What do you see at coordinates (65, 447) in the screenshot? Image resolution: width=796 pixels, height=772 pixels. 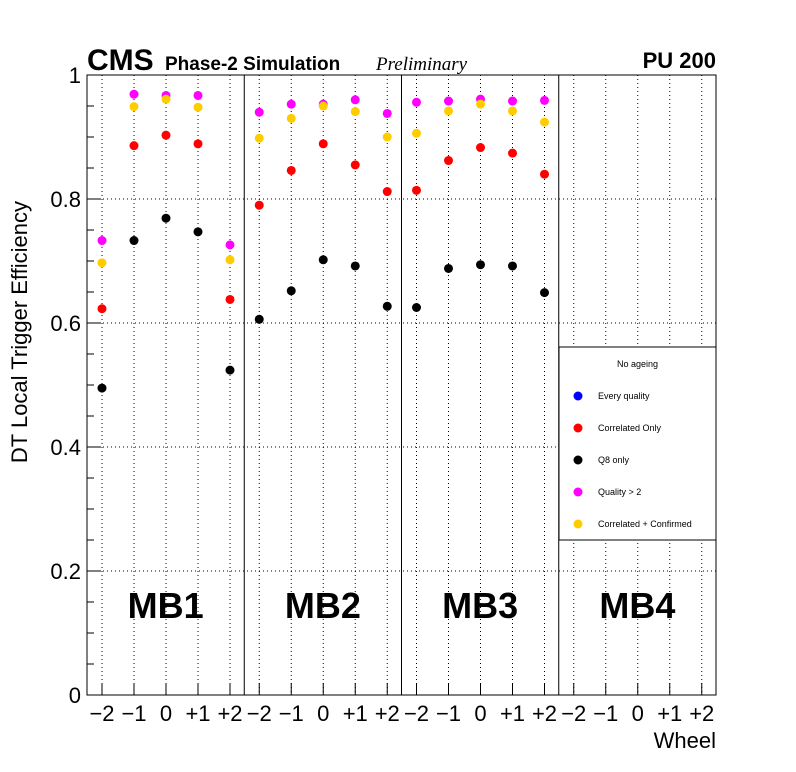 I see `y-tick-label: 0.4` at bounding box center [65, 447].